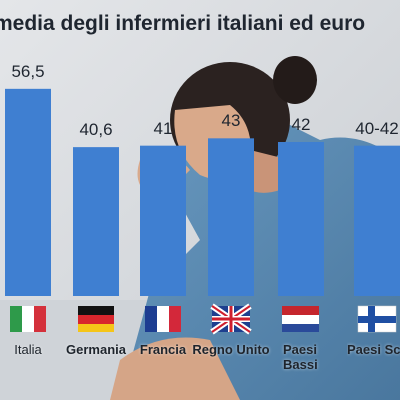 The width and height of the screenshot is (400, 400). Describe the element at coordinates (300, 319) in the screenshot. I see `netherlands-flag` at that location.